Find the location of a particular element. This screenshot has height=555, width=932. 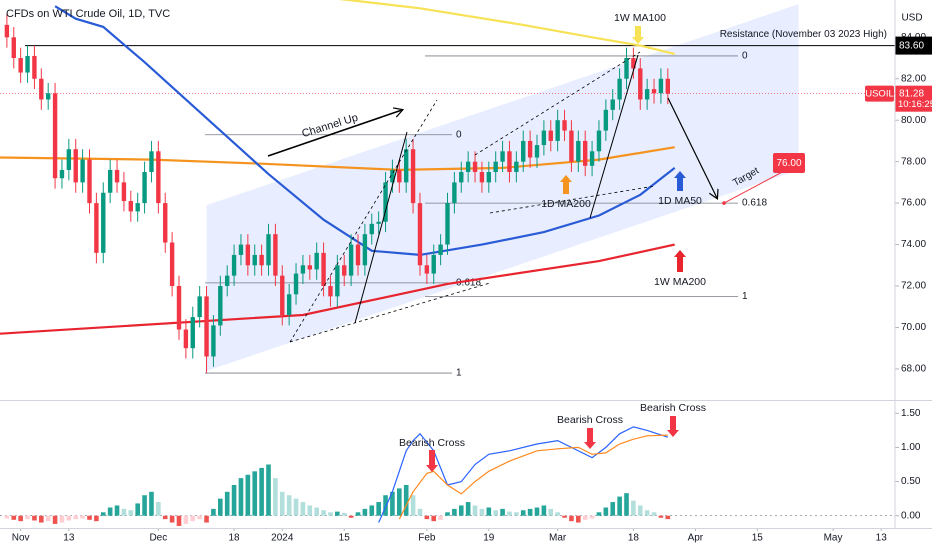

x-tick-label: Apr is located at coordinates (696, 538).